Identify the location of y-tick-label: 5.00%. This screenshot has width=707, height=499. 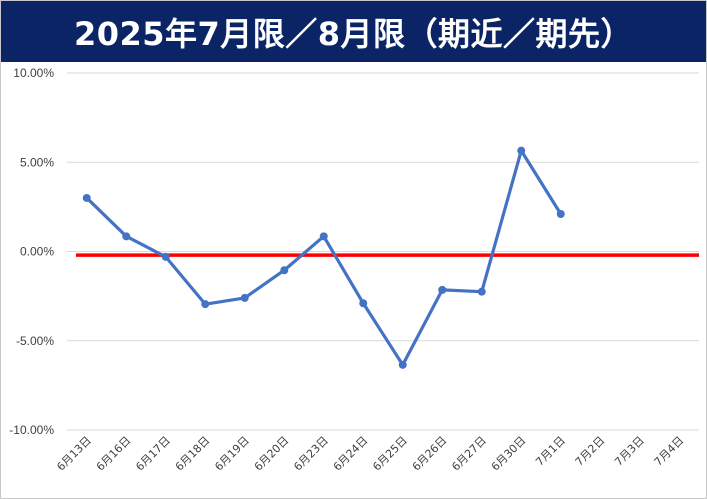
(37, 162).